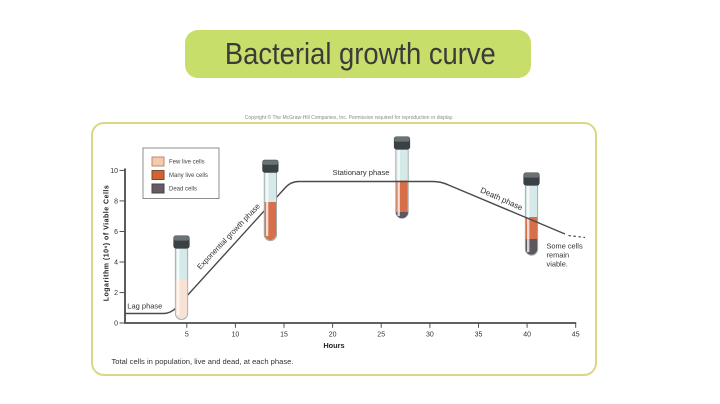  I want to click on svg-text: 8, so click(116, 201).